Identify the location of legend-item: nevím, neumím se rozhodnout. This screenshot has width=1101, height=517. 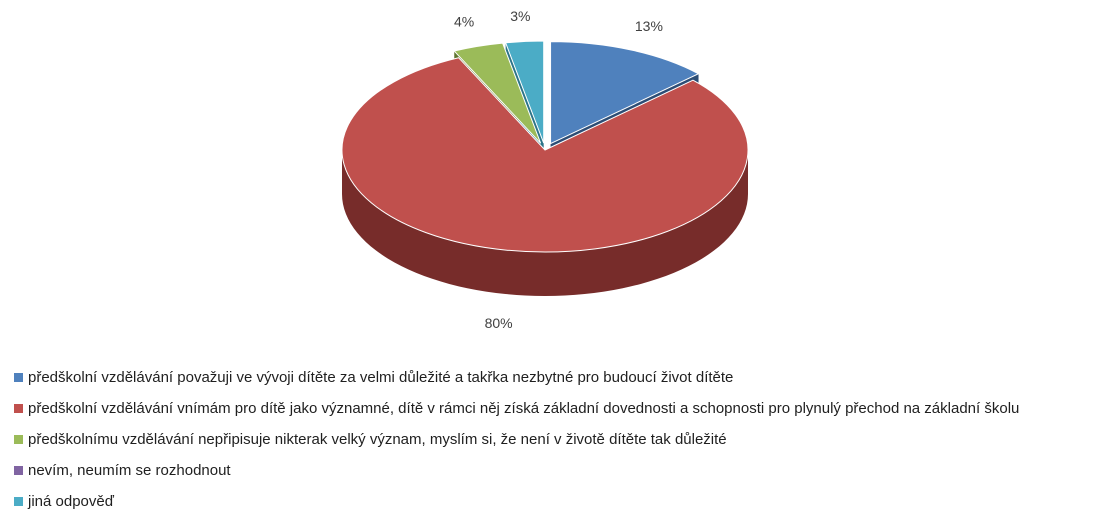
(556, 470).